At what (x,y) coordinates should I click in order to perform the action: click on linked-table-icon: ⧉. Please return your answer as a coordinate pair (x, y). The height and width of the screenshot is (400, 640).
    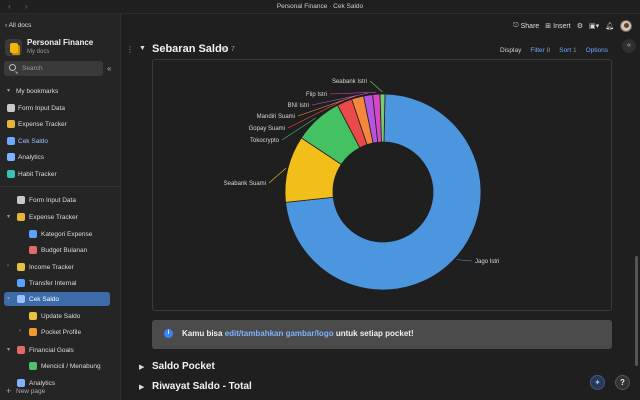
    Looking at the image, I should click on (223, 49).